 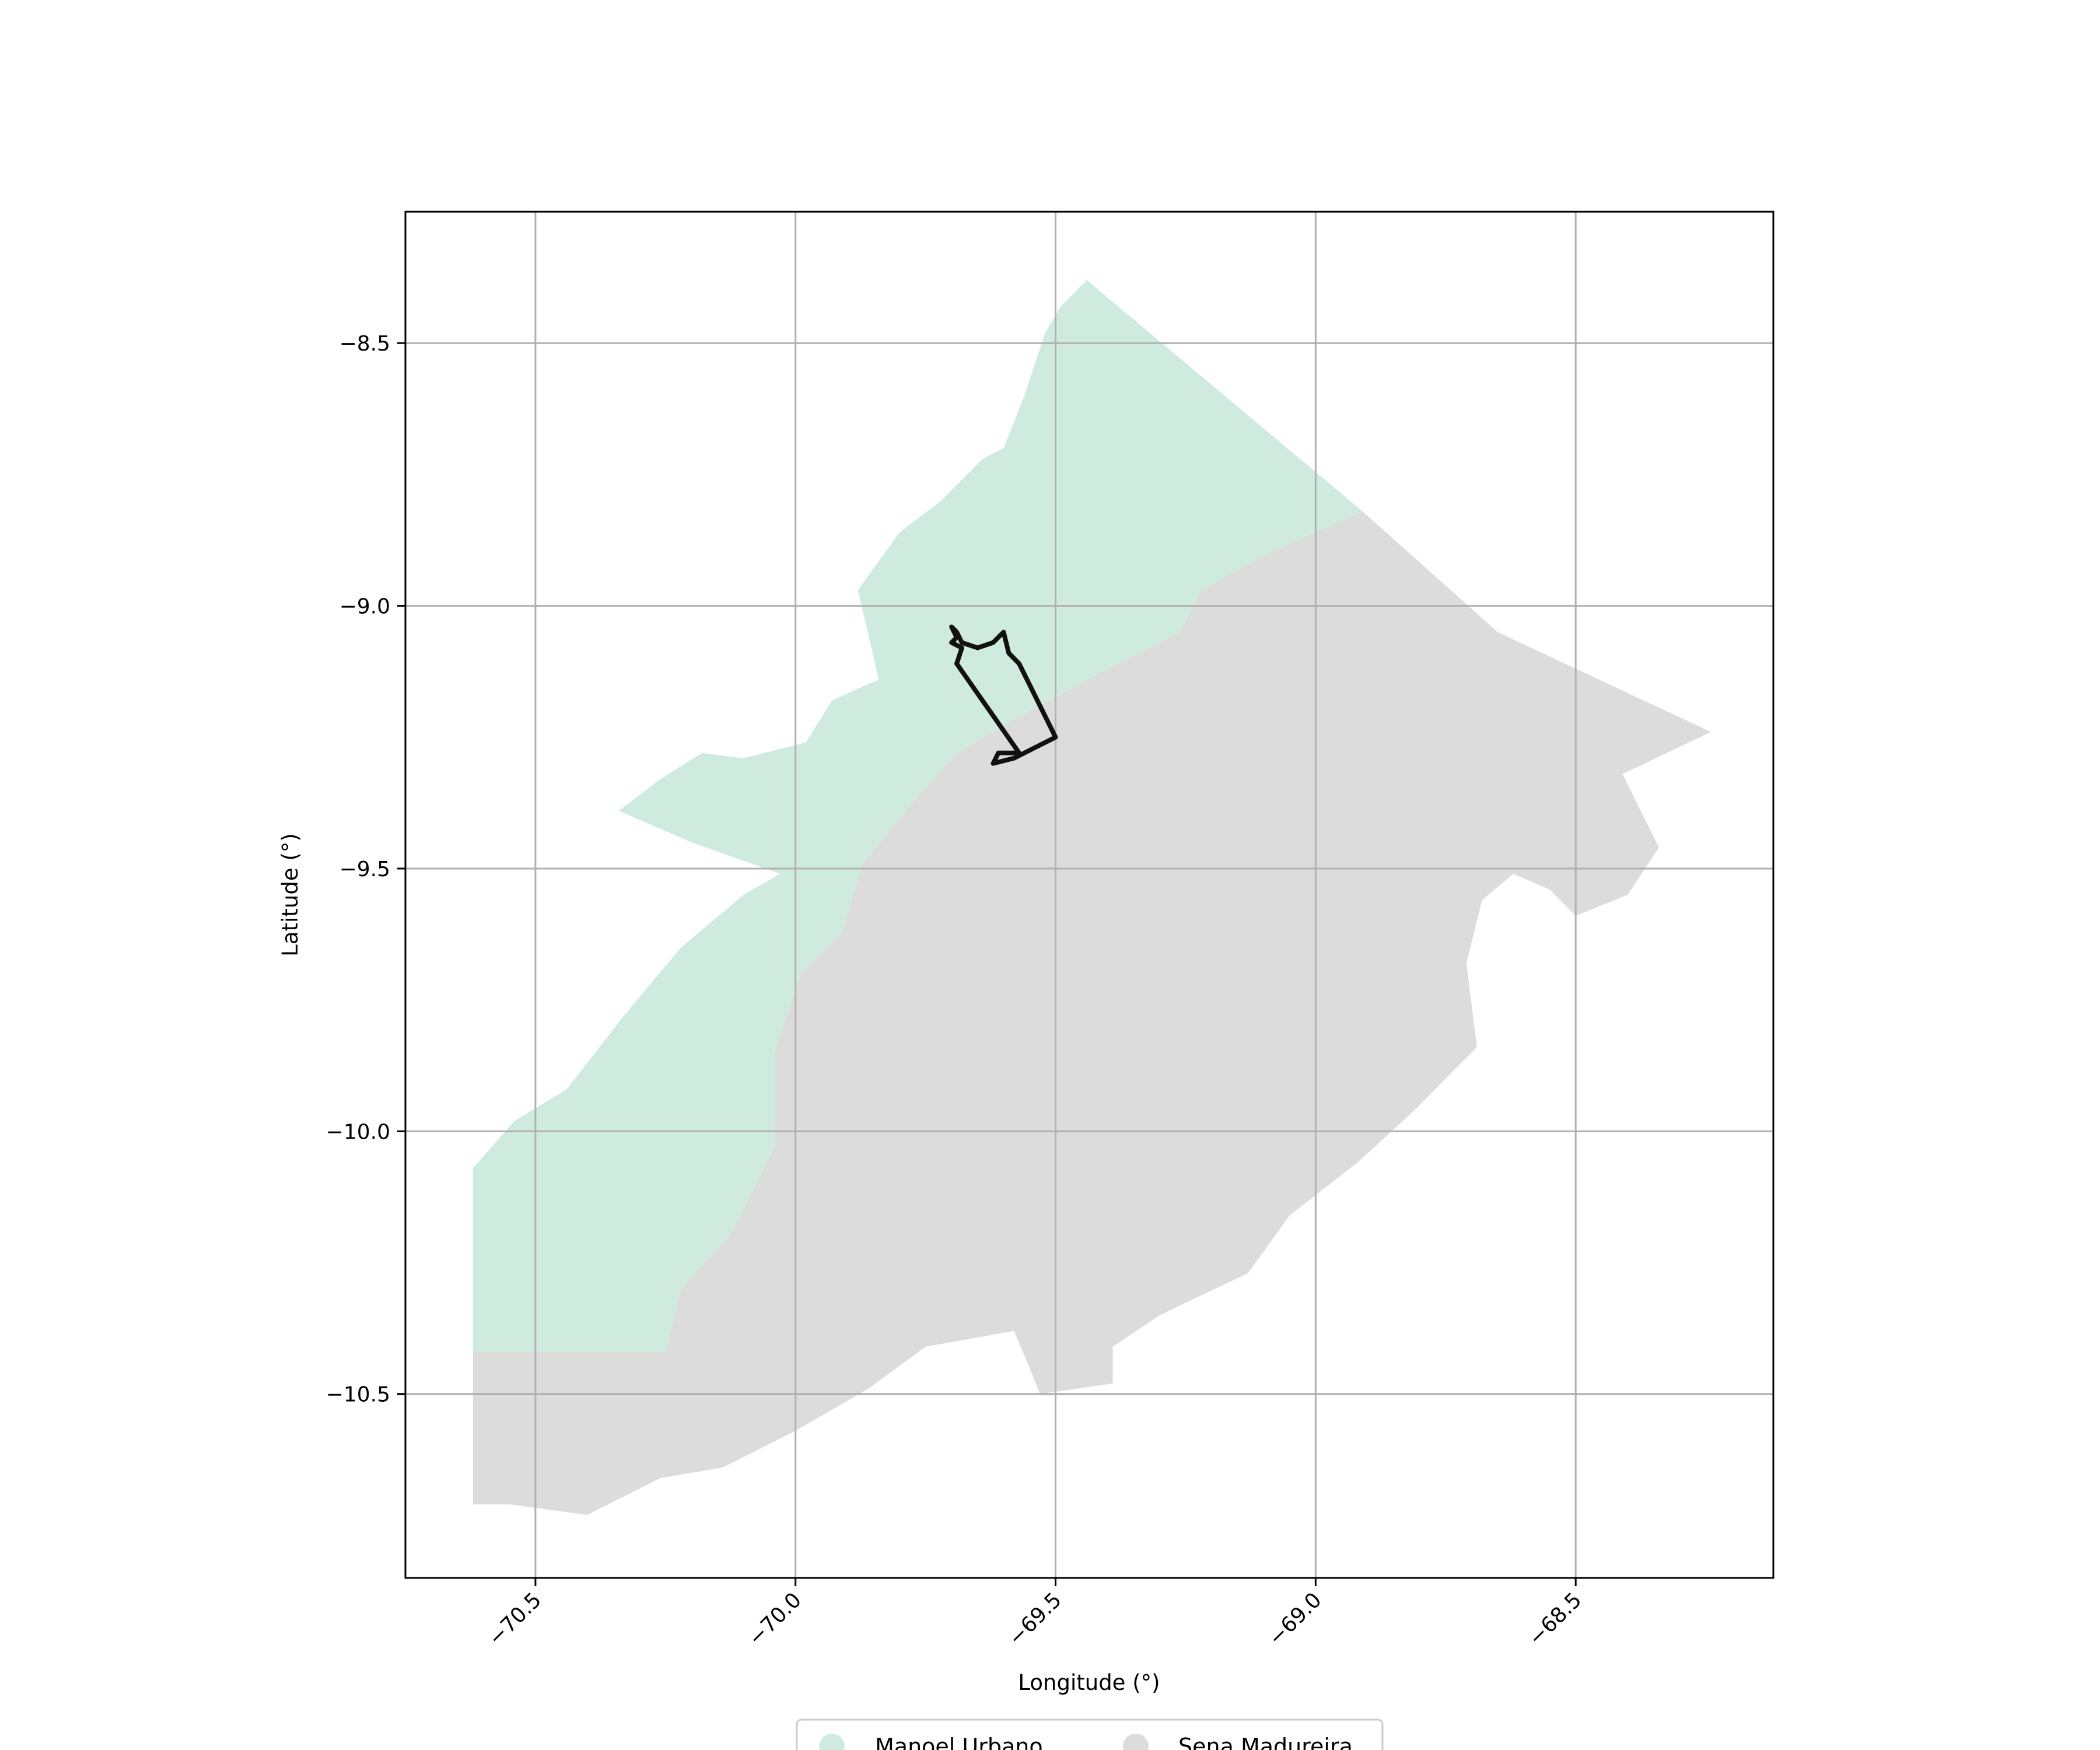 I want to click on boundary-outline, so click(x=1003, y=695).